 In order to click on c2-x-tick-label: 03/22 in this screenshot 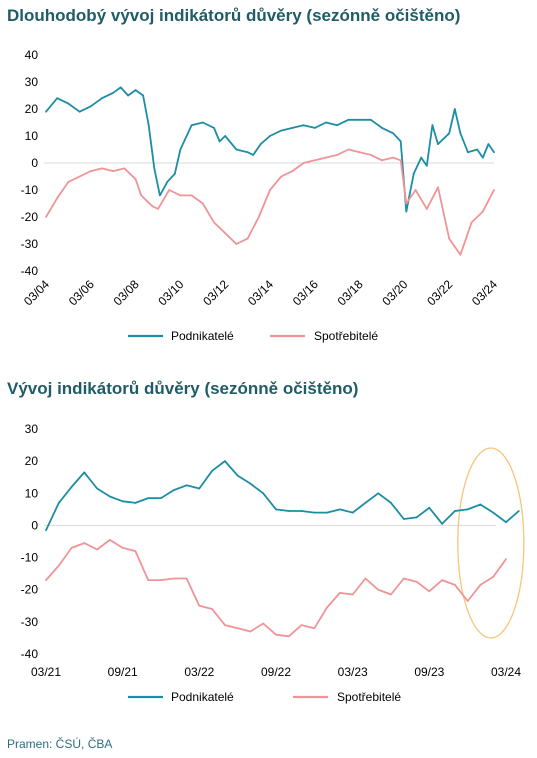, I will do `click(199, 672)`.